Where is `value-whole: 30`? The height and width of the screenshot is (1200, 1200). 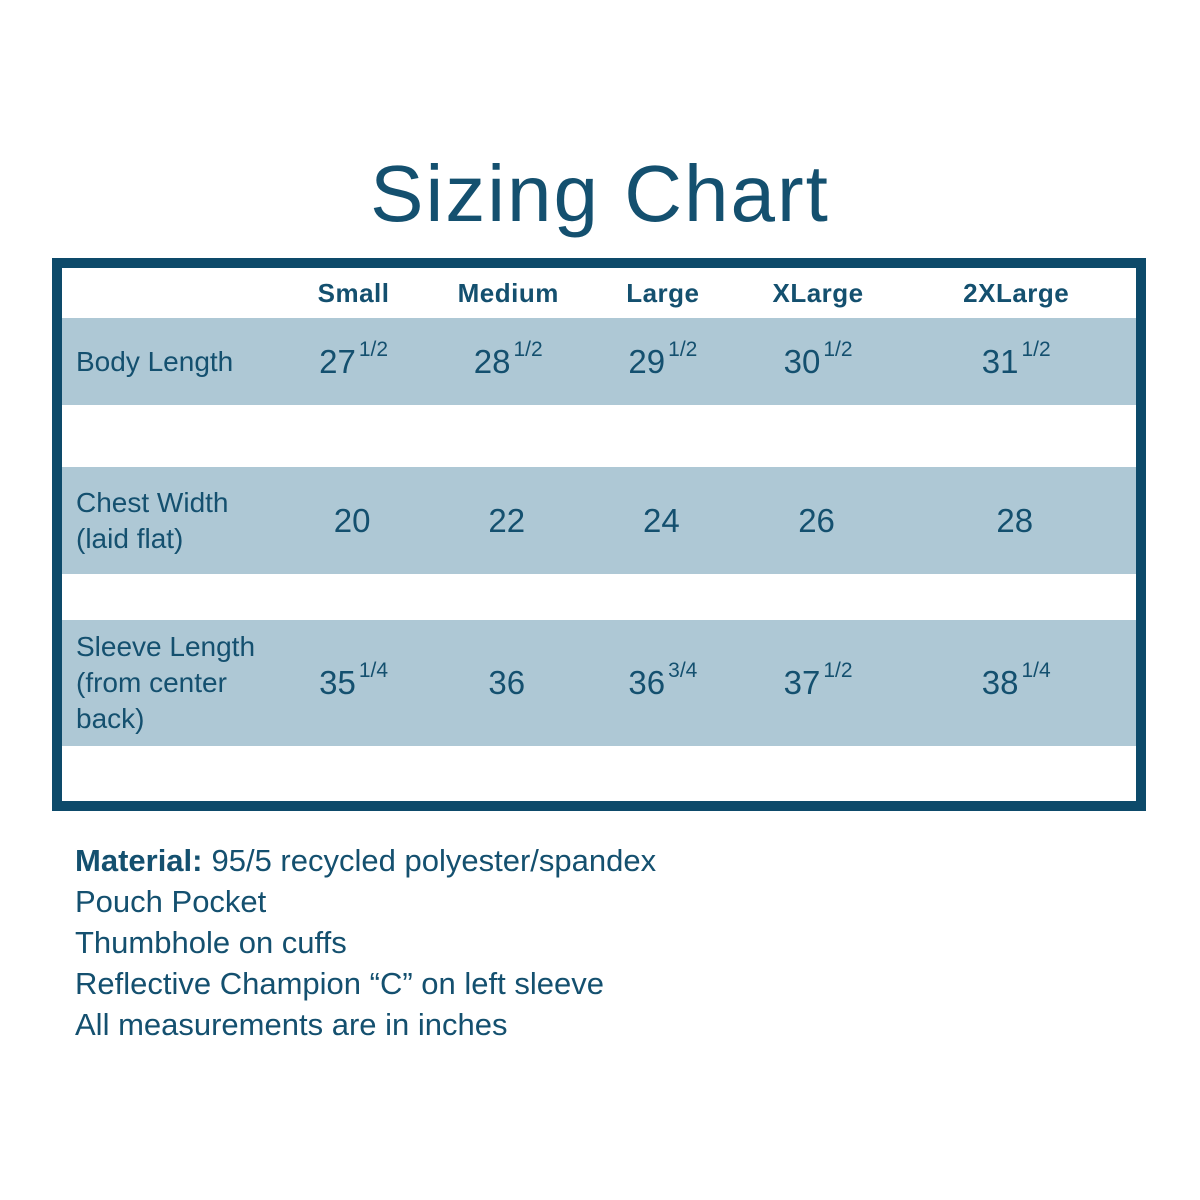
value-whole: 30 is located at coordinates (802, 361).